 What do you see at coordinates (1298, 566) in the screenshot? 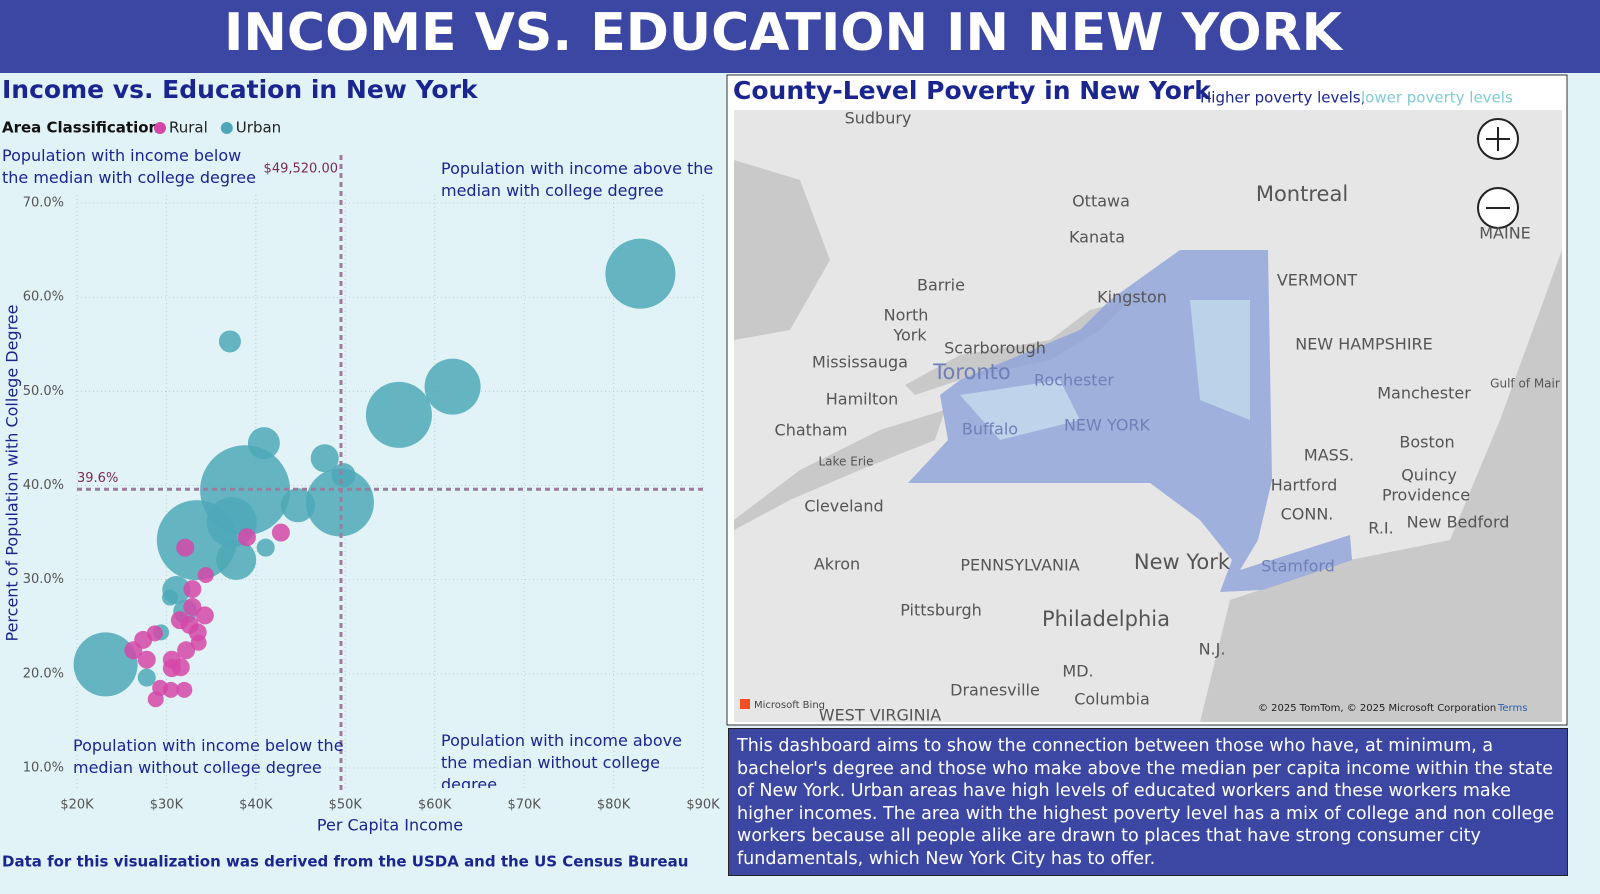
I see `map-label: Stamford` at bounding box center [1298, 566].